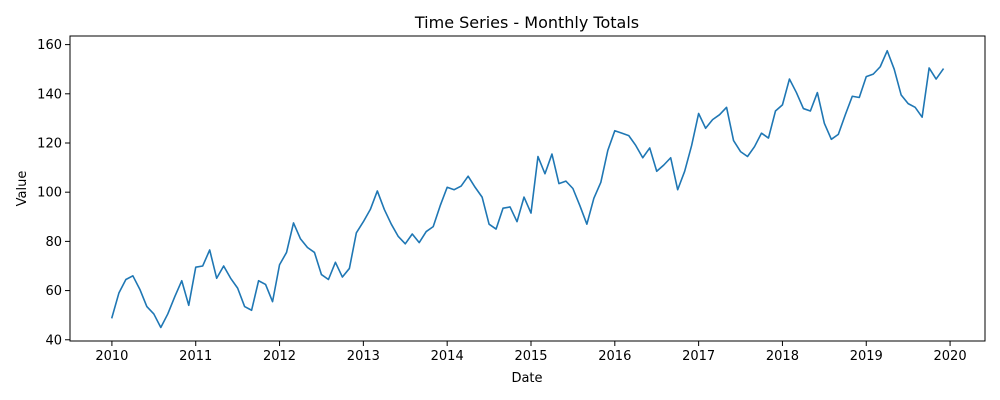  What do you see at coordinates (49, 45) in the screenshot?
I see `y-tick-label: 160` at bounding box center [49, 45].